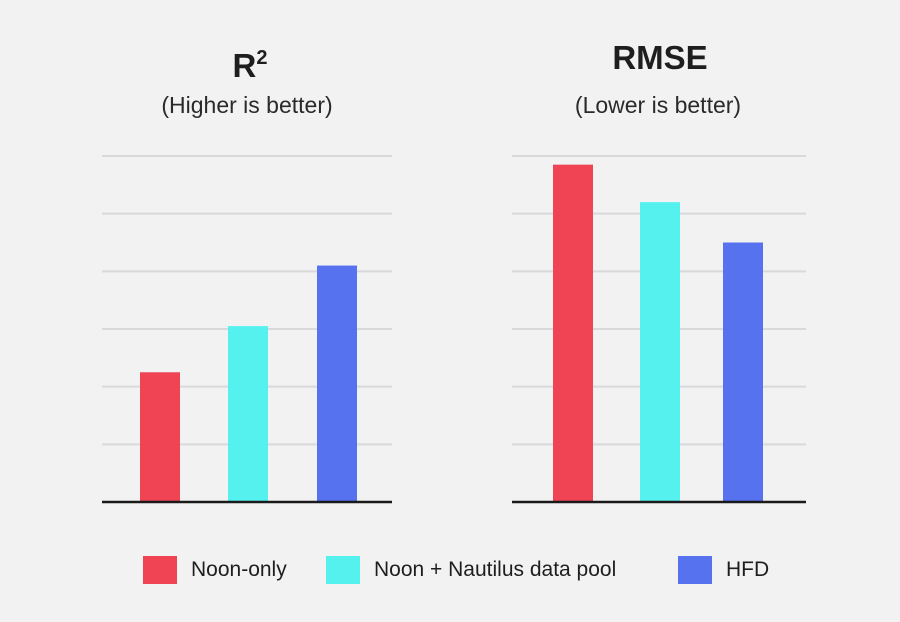 Image resolution: width=900 pixels, height=622 pixels. What do you see at coordinates (695, 570) in the screenshot?
I see `legend-swatch-hfd` at bounding box center [695, 570].